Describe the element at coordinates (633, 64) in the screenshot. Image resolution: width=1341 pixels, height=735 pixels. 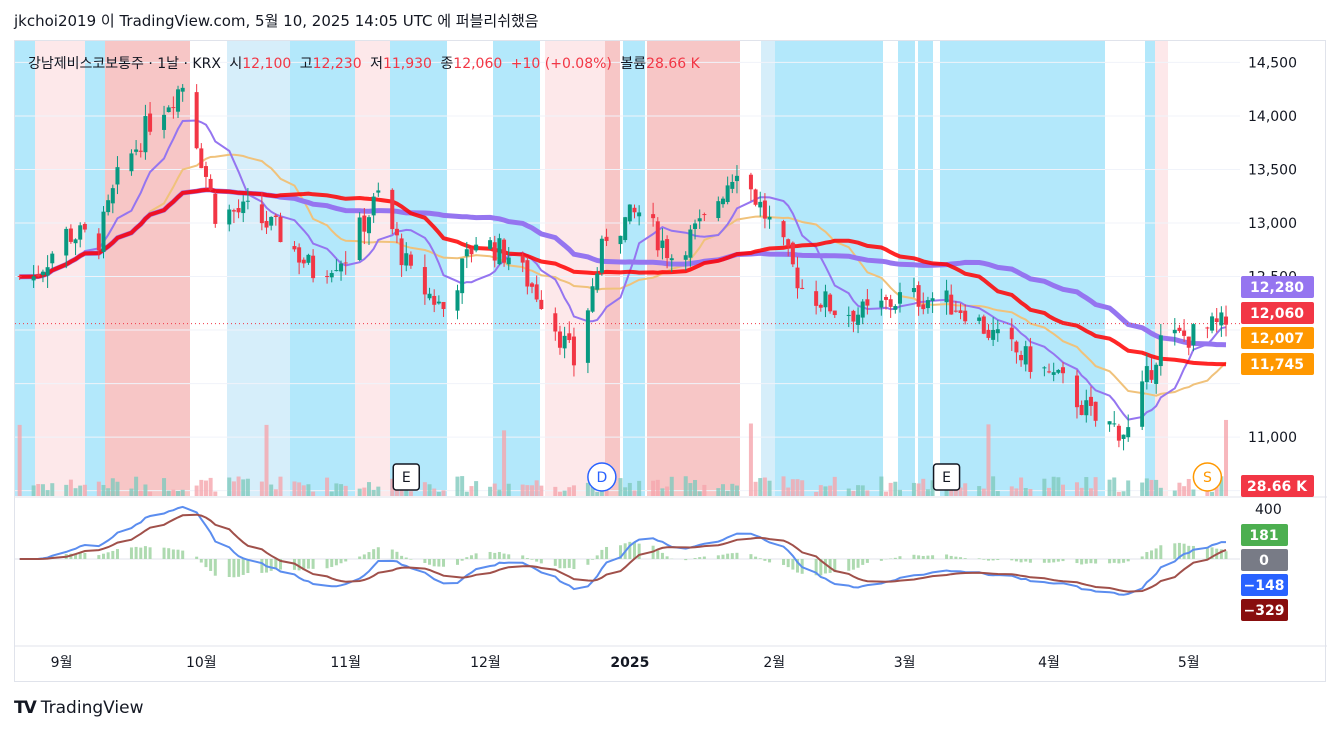
I see `legend-volume-label: 볼륨` at that location.